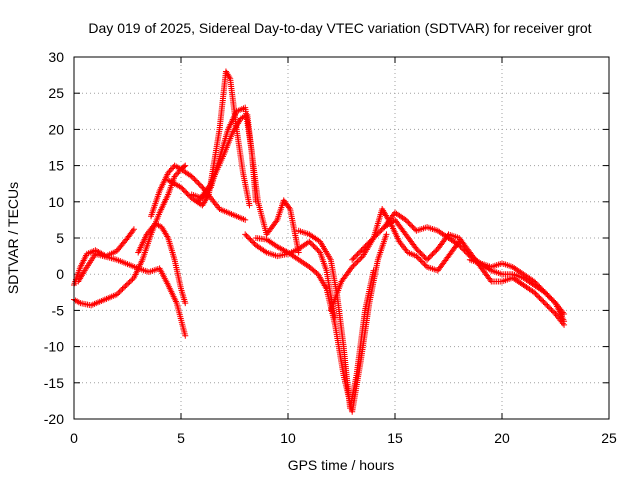 The image size is (640, 480). I want to click on y-tick-label: -10, so click(54, 347).